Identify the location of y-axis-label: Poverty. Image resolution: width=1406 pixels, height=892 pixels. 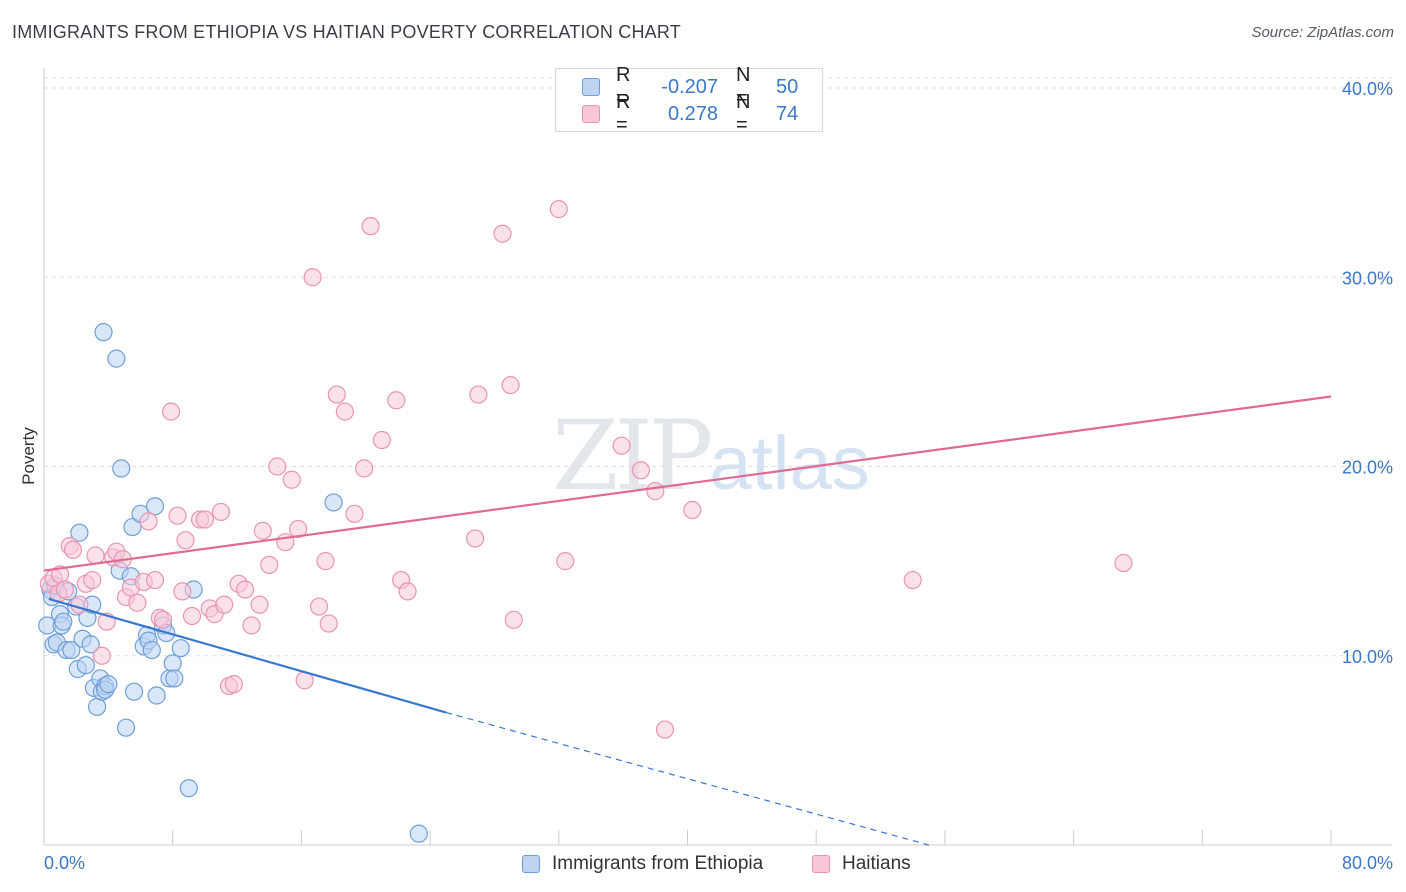
(28, 456).